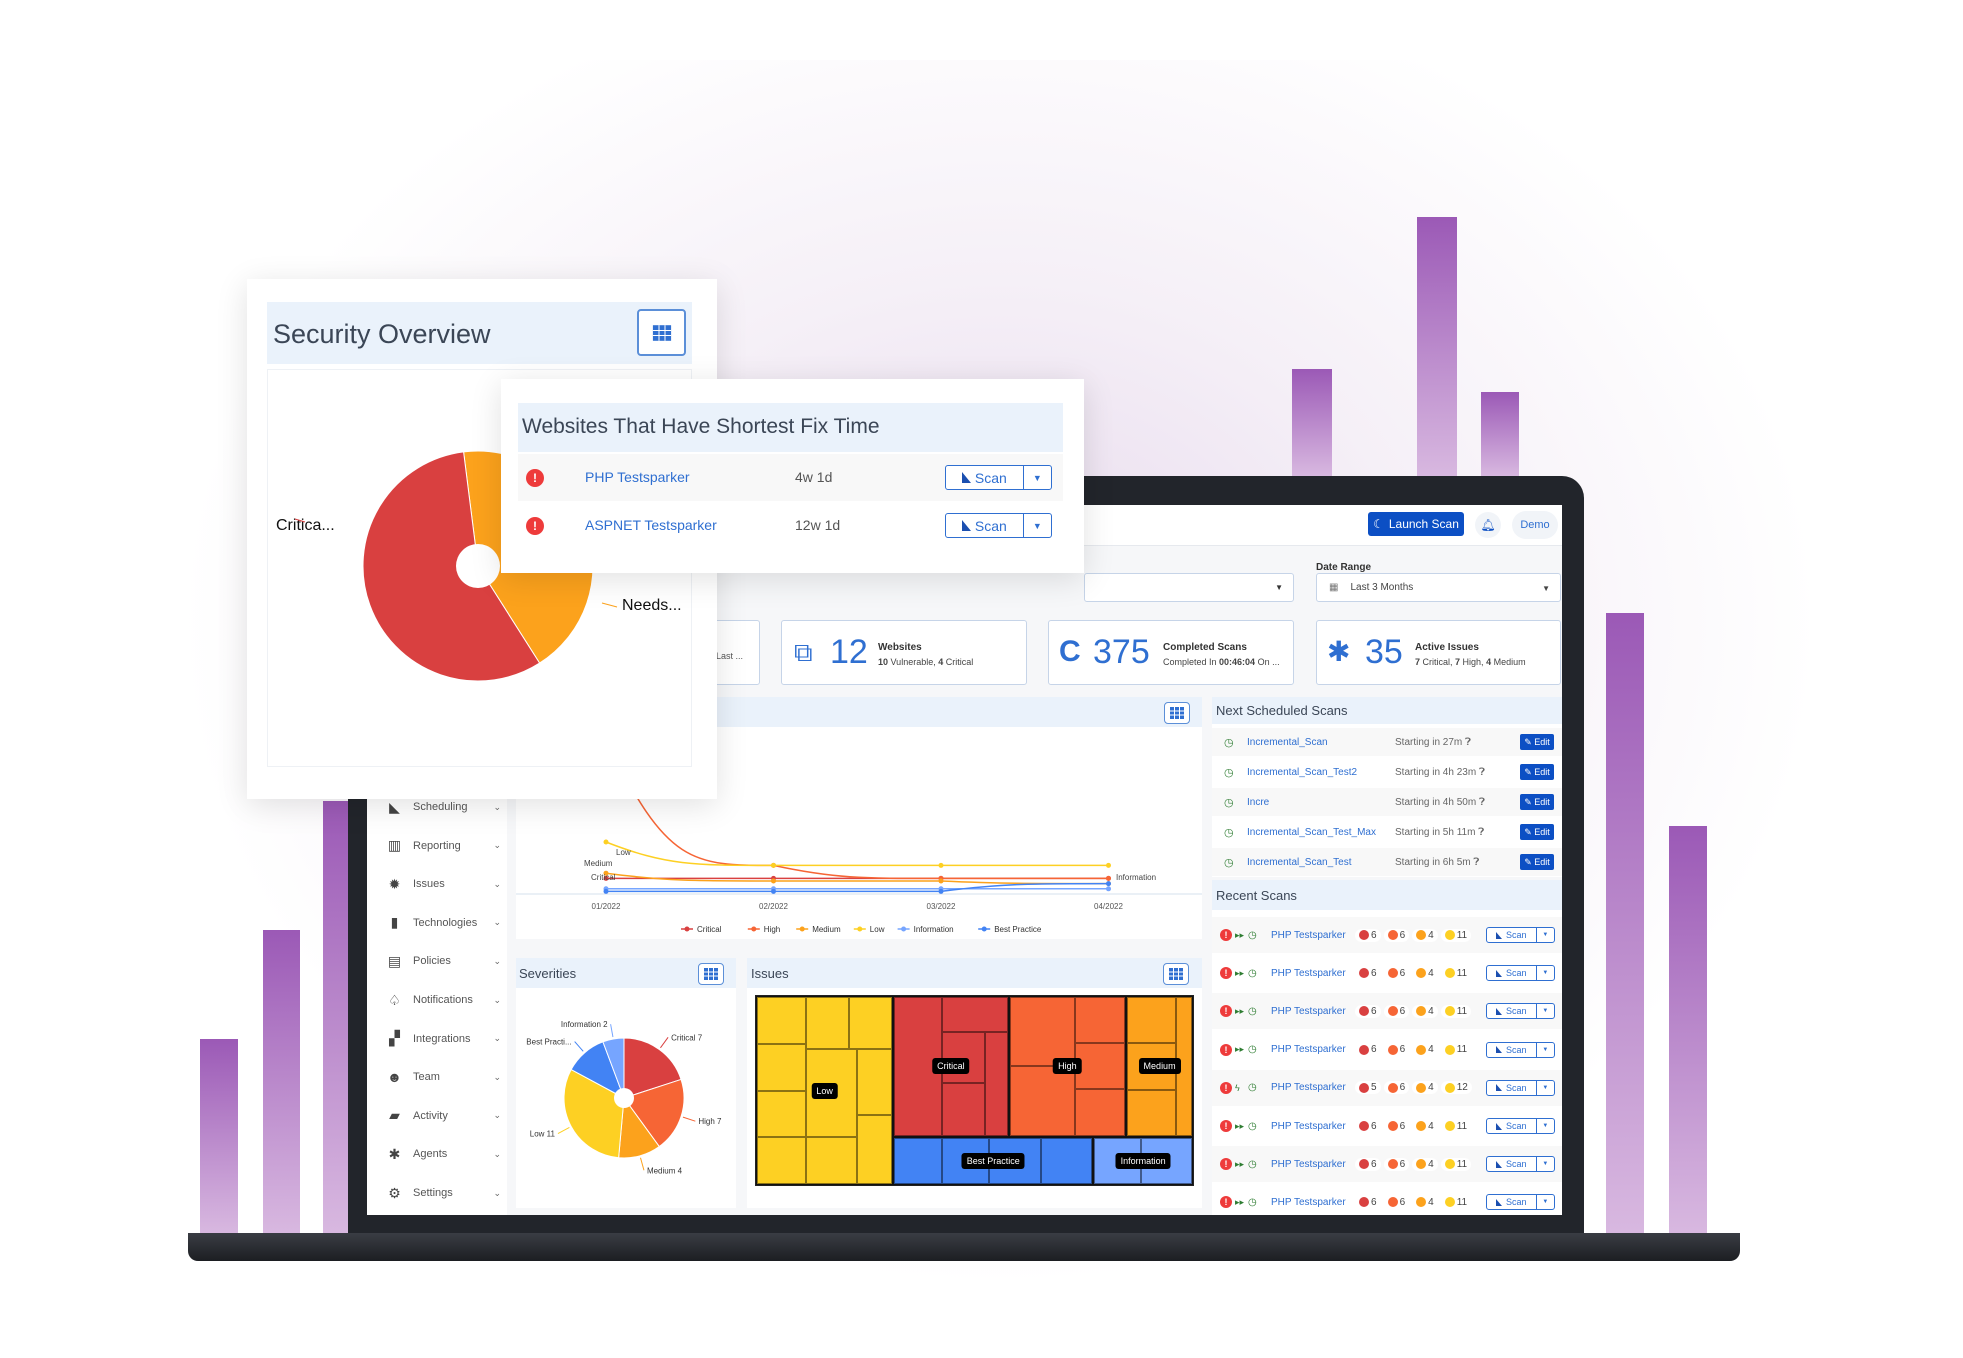  I want to click on severity-counts: 6 6 4 11, so click(1414, 973).